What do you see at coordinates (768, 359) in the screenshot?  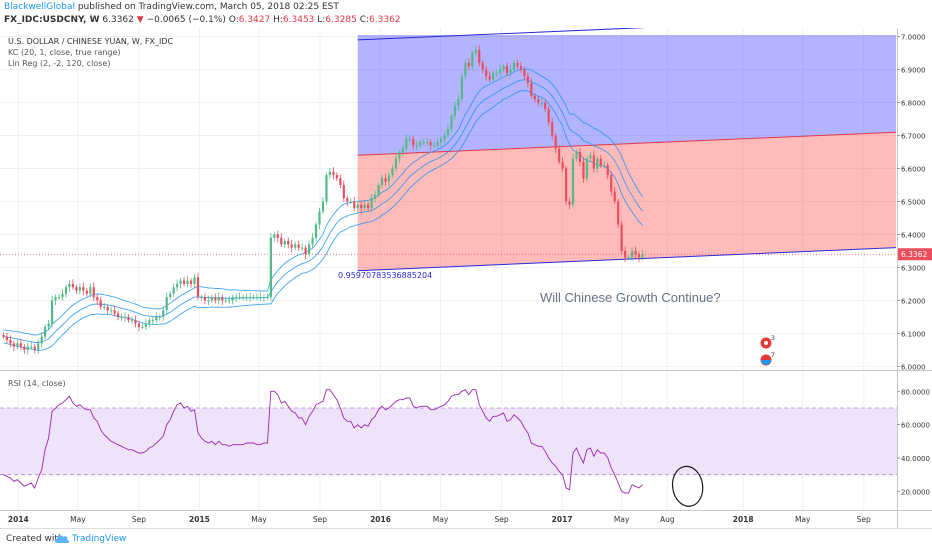 I see `splits-badge: 7` at bounding box center [768, 359].